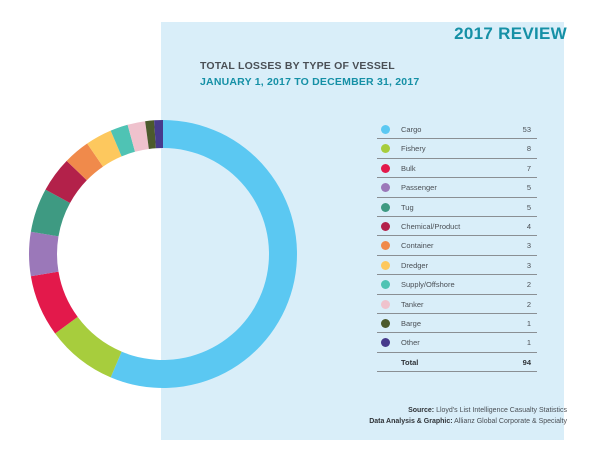 This screenshot has width=594, height=455. Describe the element at coordinates (528, 168) in the screenshot. I see `legend-value: 7` at that location.